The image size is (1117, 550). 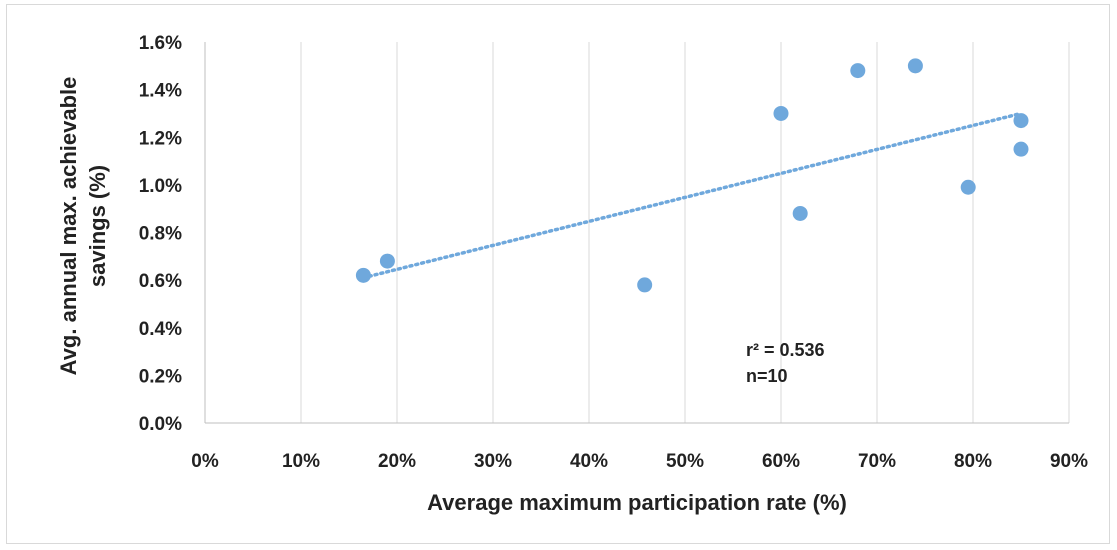 I want to click on y-tick-label: 1.6%, so click(x=160, y=43).